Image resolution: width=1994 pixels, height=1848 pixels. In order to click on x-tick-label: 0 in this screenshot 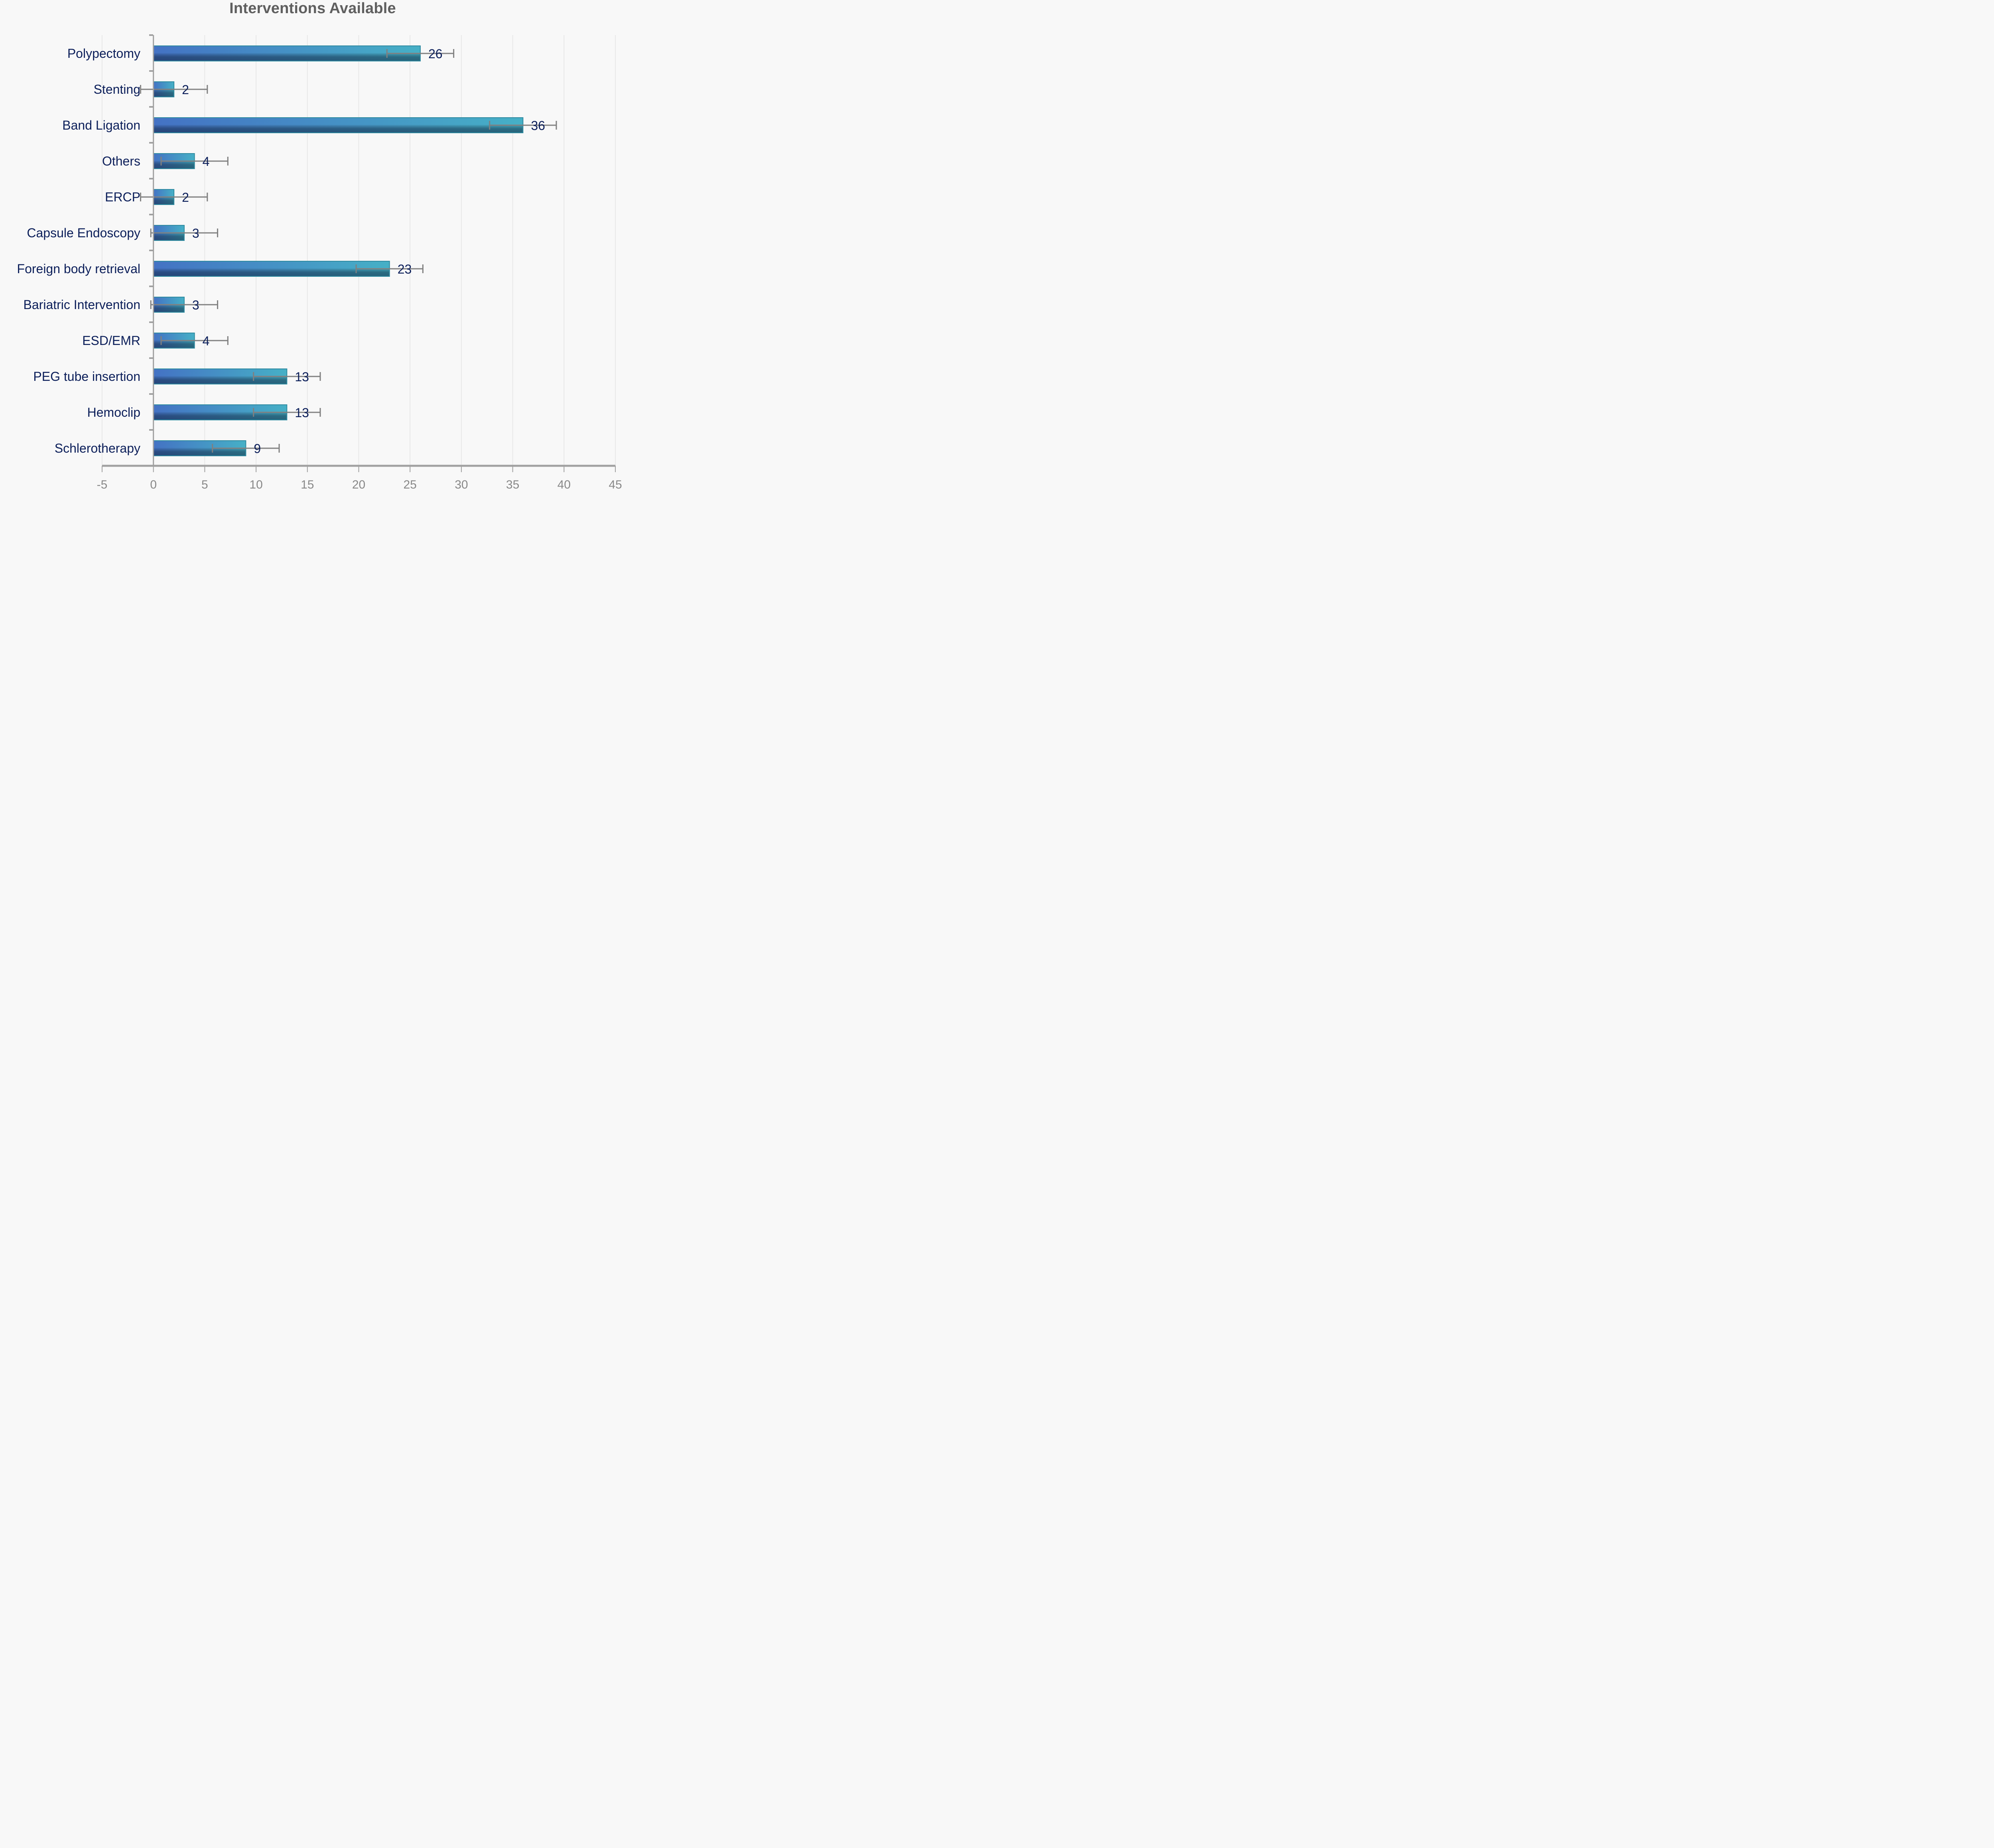, I will do `click(153, 485)`.